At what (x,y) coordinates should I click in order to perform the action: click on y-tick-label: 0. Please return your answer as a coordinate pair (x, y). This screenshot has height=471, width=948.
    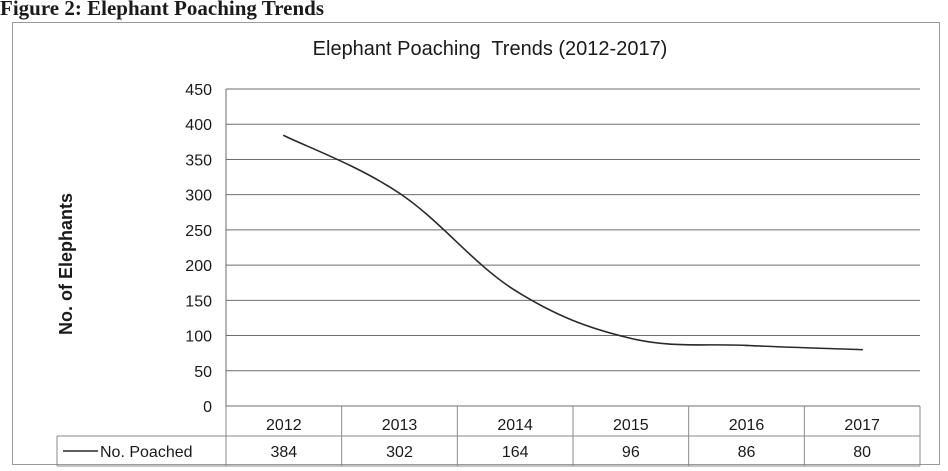
    Looking at the image, I should click on (207, 407).